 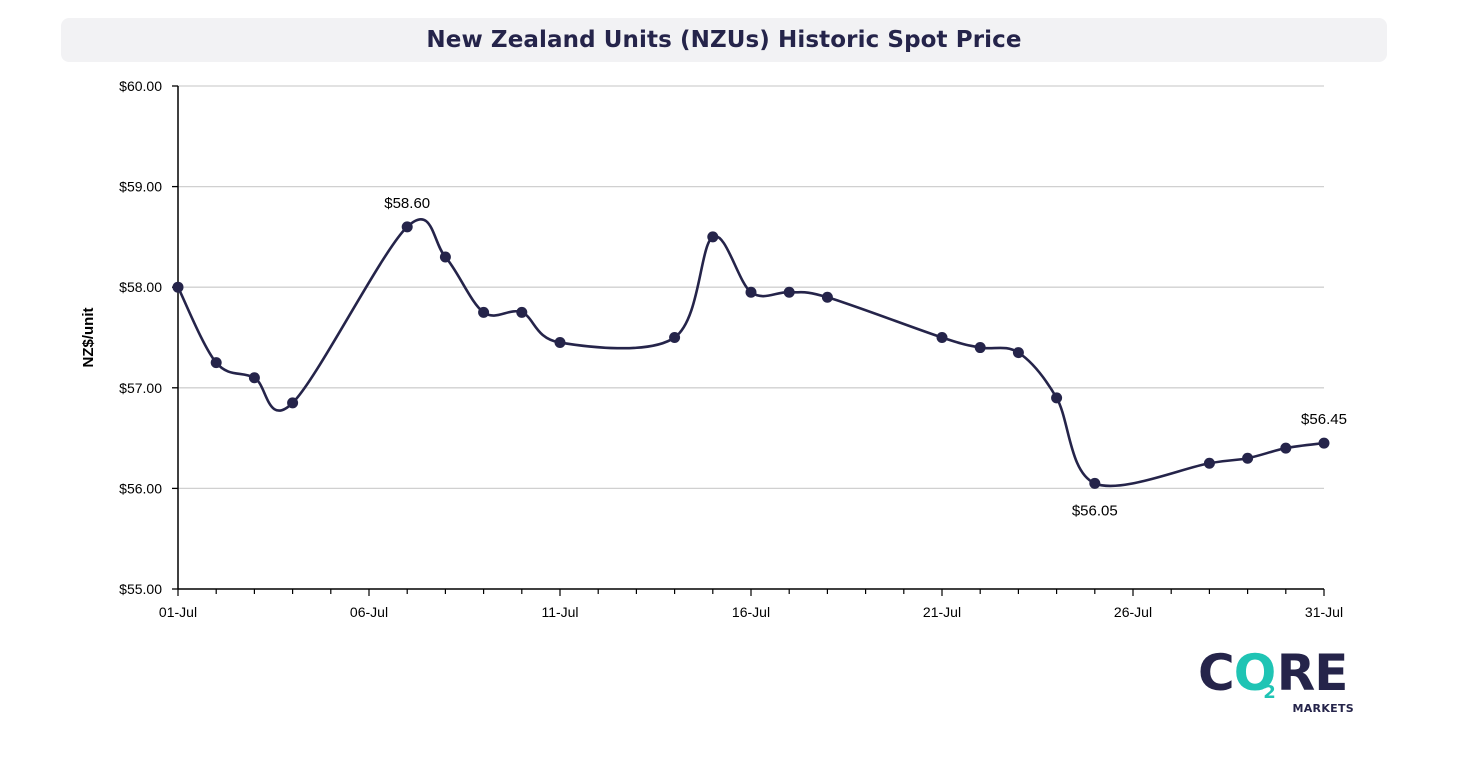 I want to click on x-tick-label: 21-Jul, so click(x=942, y=612).